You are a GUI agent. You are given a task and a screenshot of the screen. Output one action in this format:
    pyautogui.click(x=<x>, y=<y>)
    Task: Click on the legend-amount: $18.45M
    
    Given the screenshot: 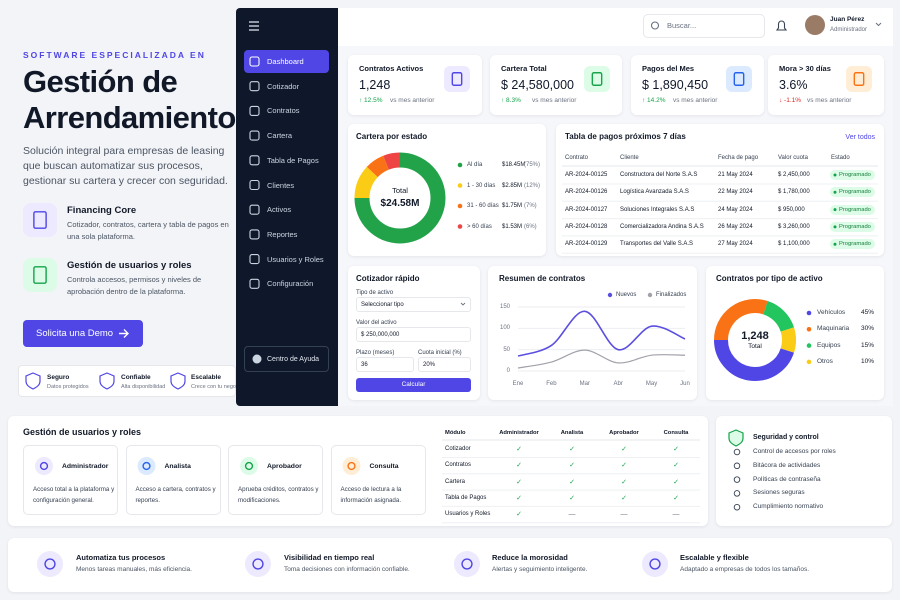 What is the action you would take?
    pyautogui.click(x=514, y=165)
    